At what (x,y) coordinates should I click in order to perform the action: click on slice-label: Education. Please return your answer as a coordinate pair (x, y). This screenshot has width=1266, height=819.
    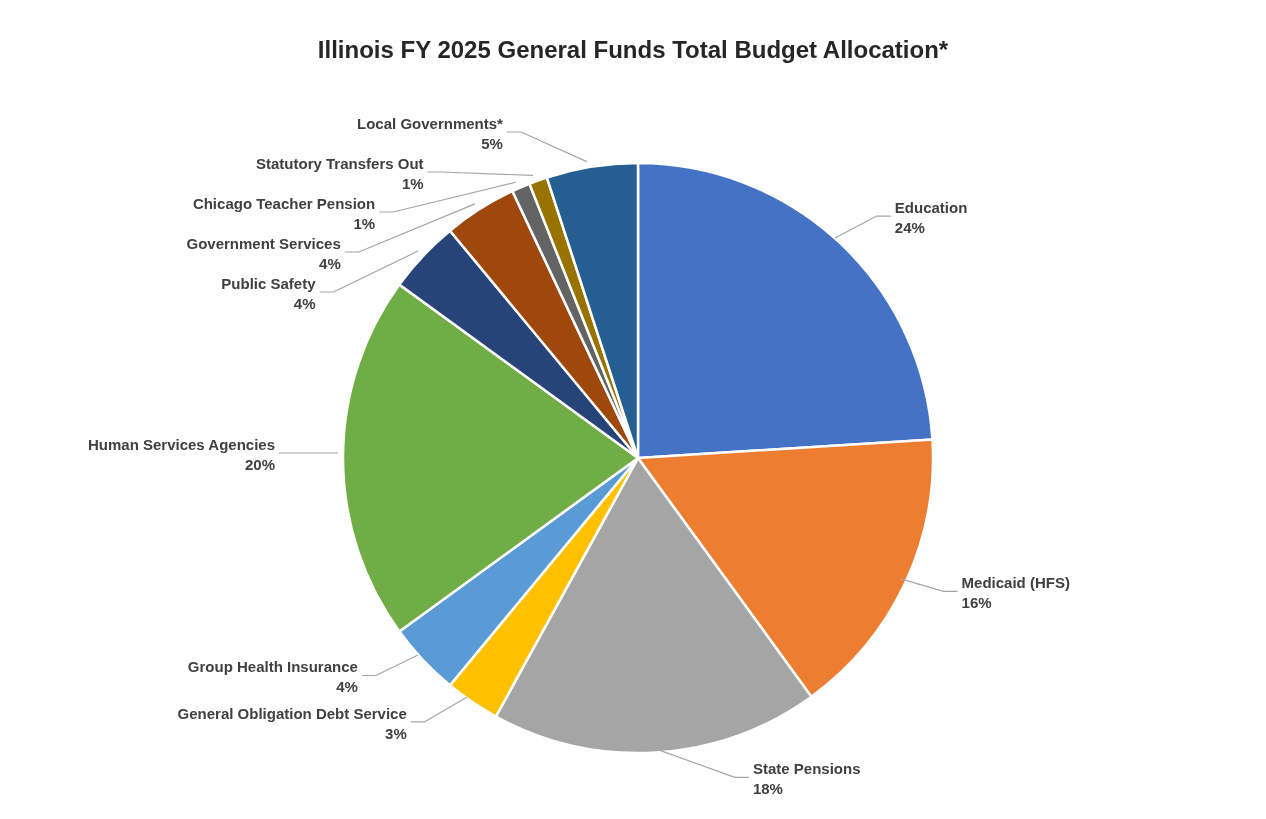
    Looking at the image, I should click on (931, 208).